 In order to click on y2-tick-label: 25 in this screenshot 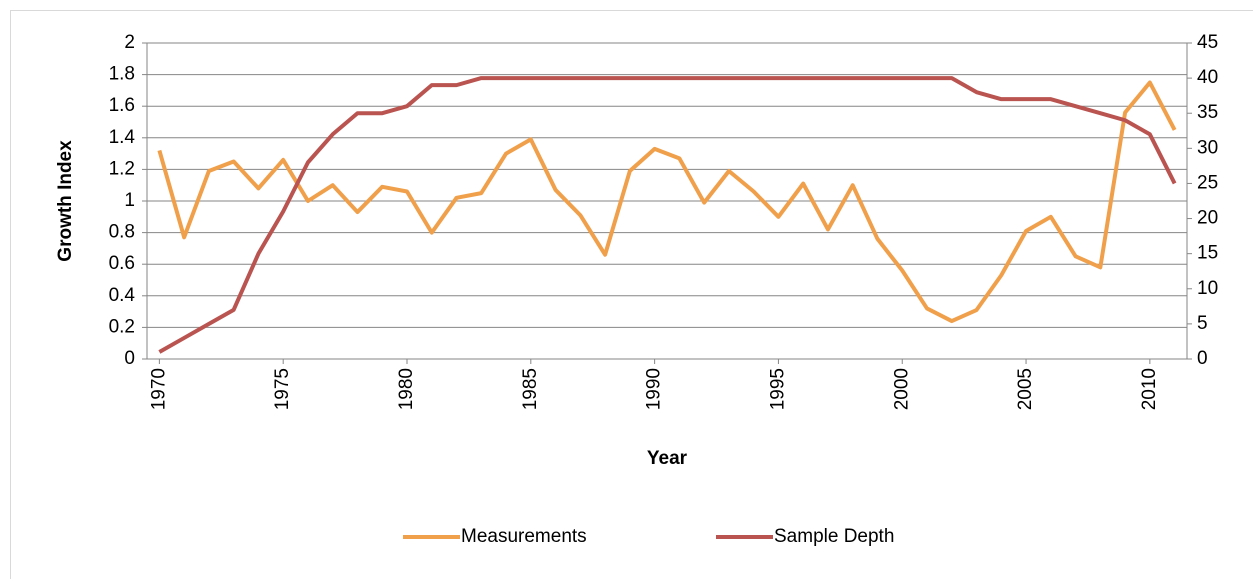, I will do `click(1207, 182)`.